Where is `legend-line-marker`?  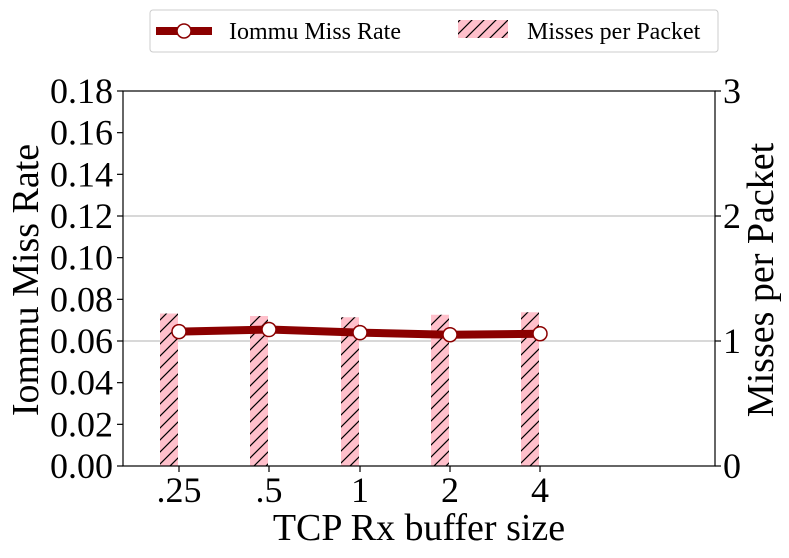
legend-line-marker is located at coordinates (184, 31).